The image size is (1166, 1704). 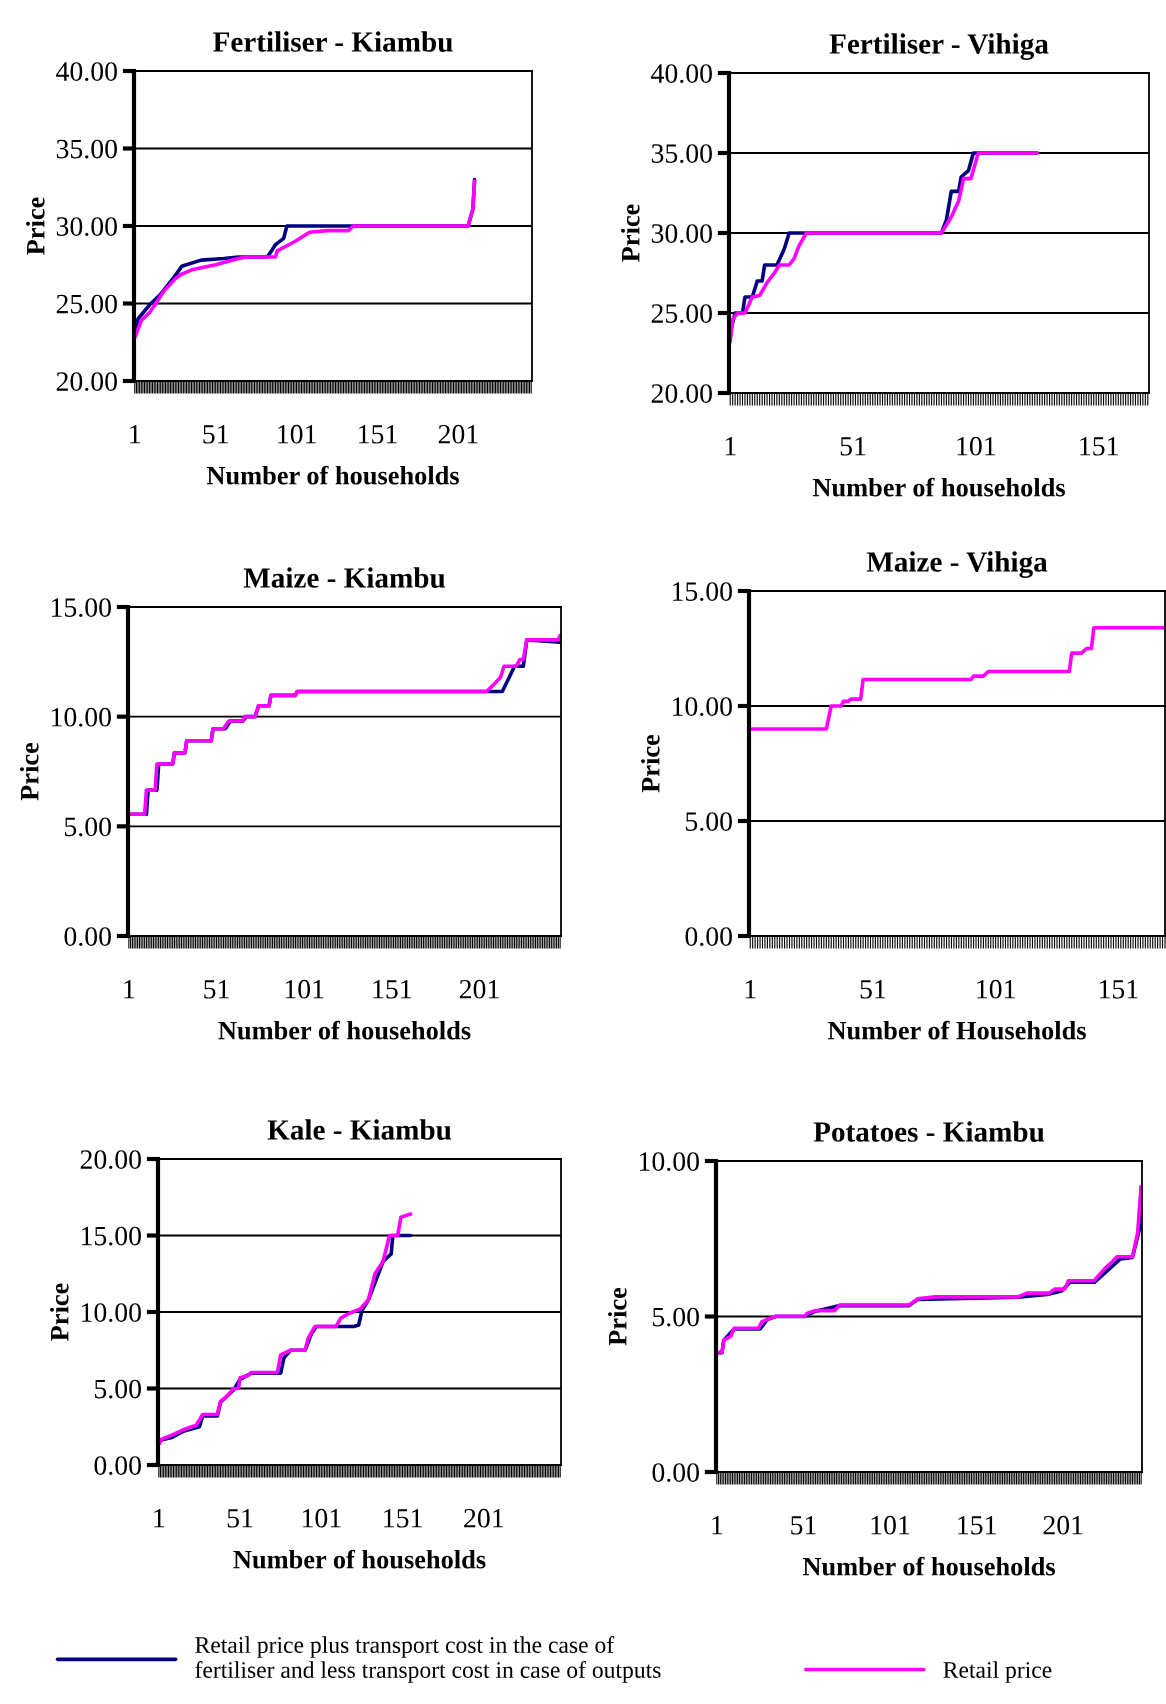 What do you see at coordinates (929, 1131) in the screenshot?
I see `chart-title: Potatoes - Kiambu` at bounding box center [929, 1131].